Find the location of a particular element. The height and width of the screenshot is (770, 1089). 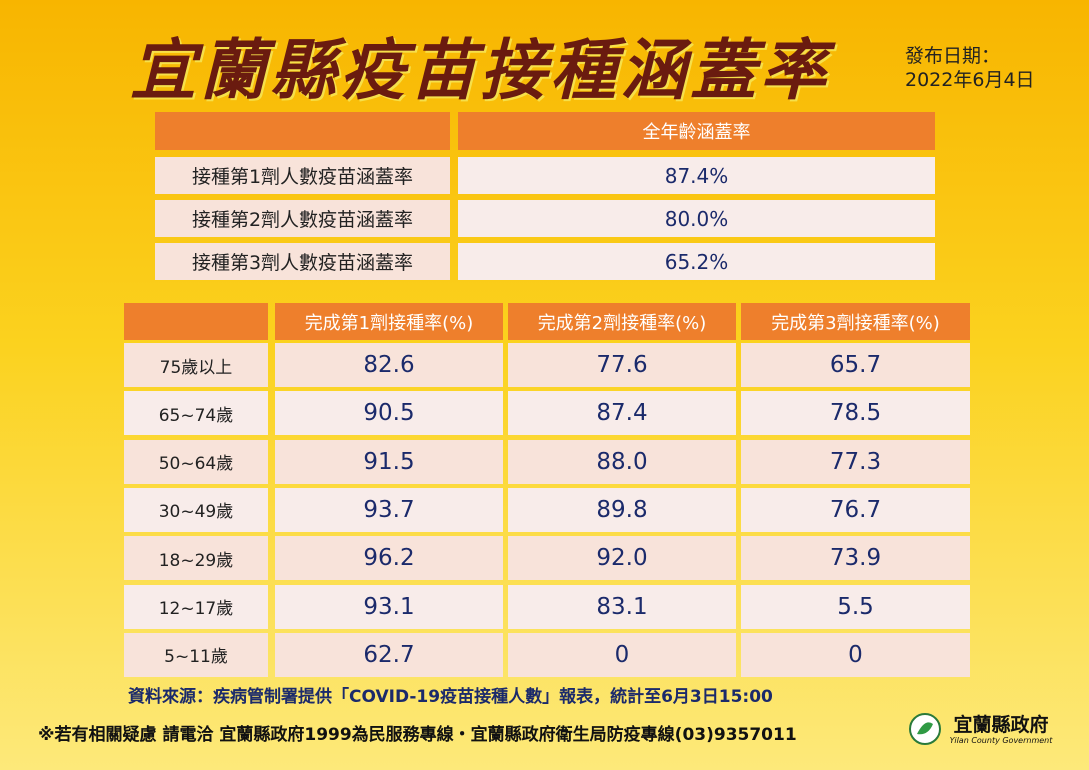

row-label: 5~11歲 is located at coordinates (196, 654).